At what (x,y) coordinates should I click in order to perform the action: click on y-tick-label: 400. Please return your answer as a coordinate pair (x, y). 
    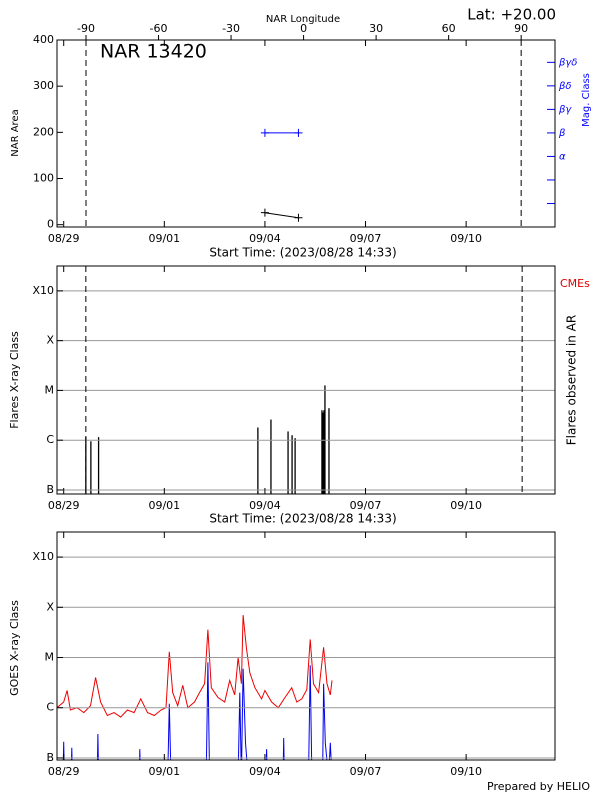
    Looking at the image, I should click on (43, 39).